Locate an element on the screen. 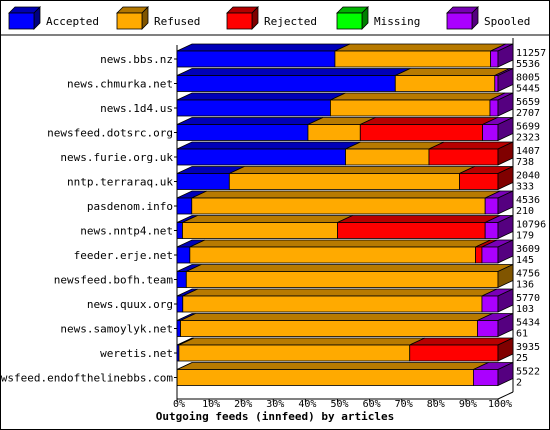 The height and width of the screenshot is (430, 550). legend-item-spooled: Spooled is located at coordinates (488, 18).